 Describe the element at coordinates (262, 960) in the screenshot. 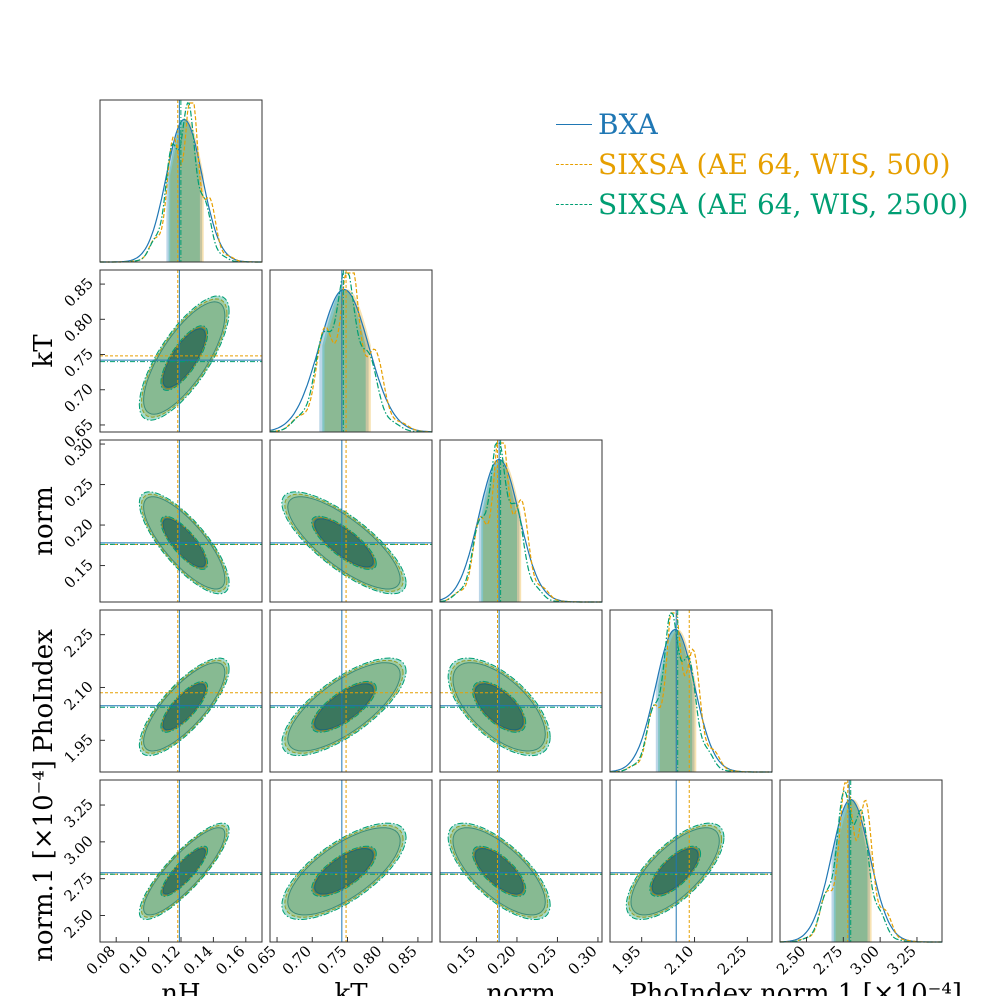

I see `x-tick-label: 0.65` at that location.